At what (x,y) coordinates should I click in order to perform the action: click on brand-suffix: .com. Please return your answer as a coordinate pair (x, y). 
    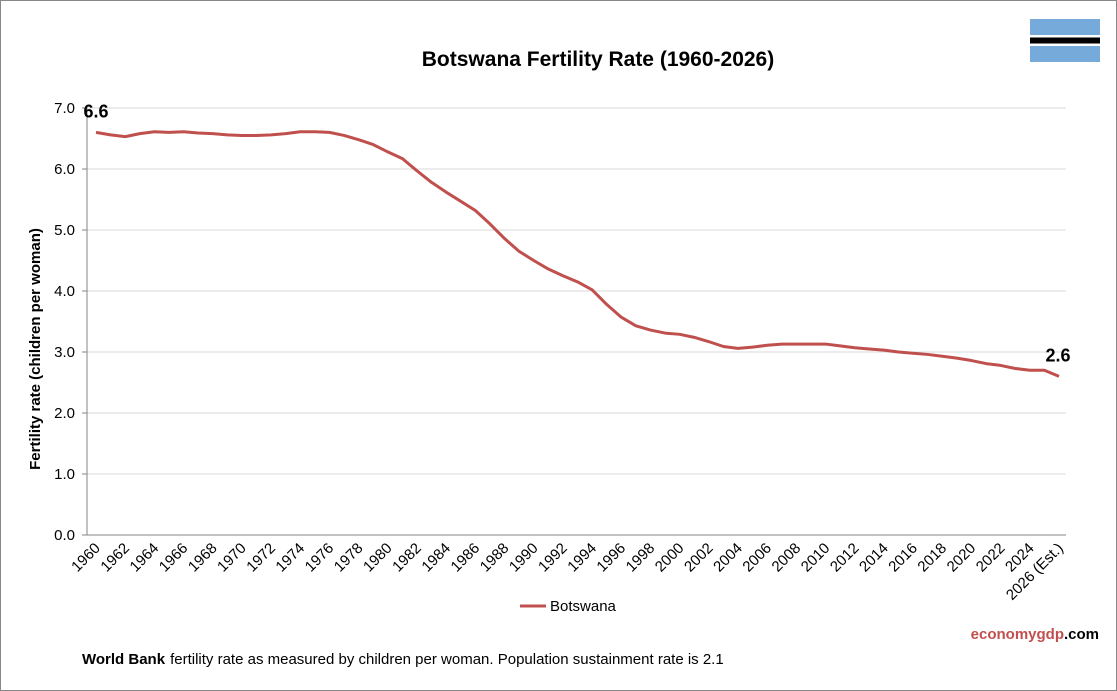
    Looking at the image, I should click on (1081, 634).